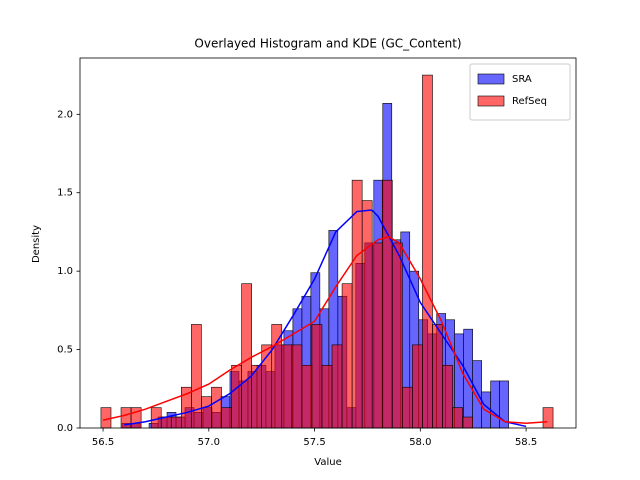  I want to click on x-tick-label: 56.5, so click(103, 442).